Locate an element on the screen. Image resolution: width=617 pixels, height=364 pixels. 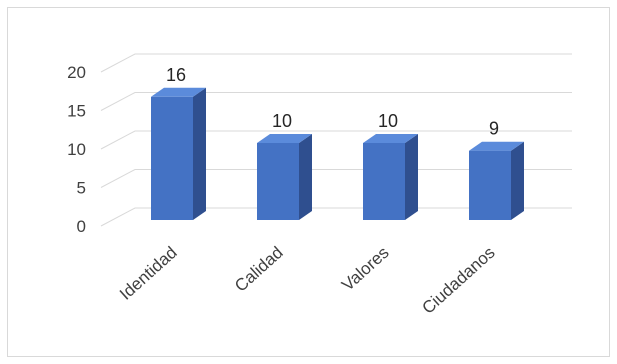
data-labels: 16 10 10 9 is located at coordinates (332, 102).